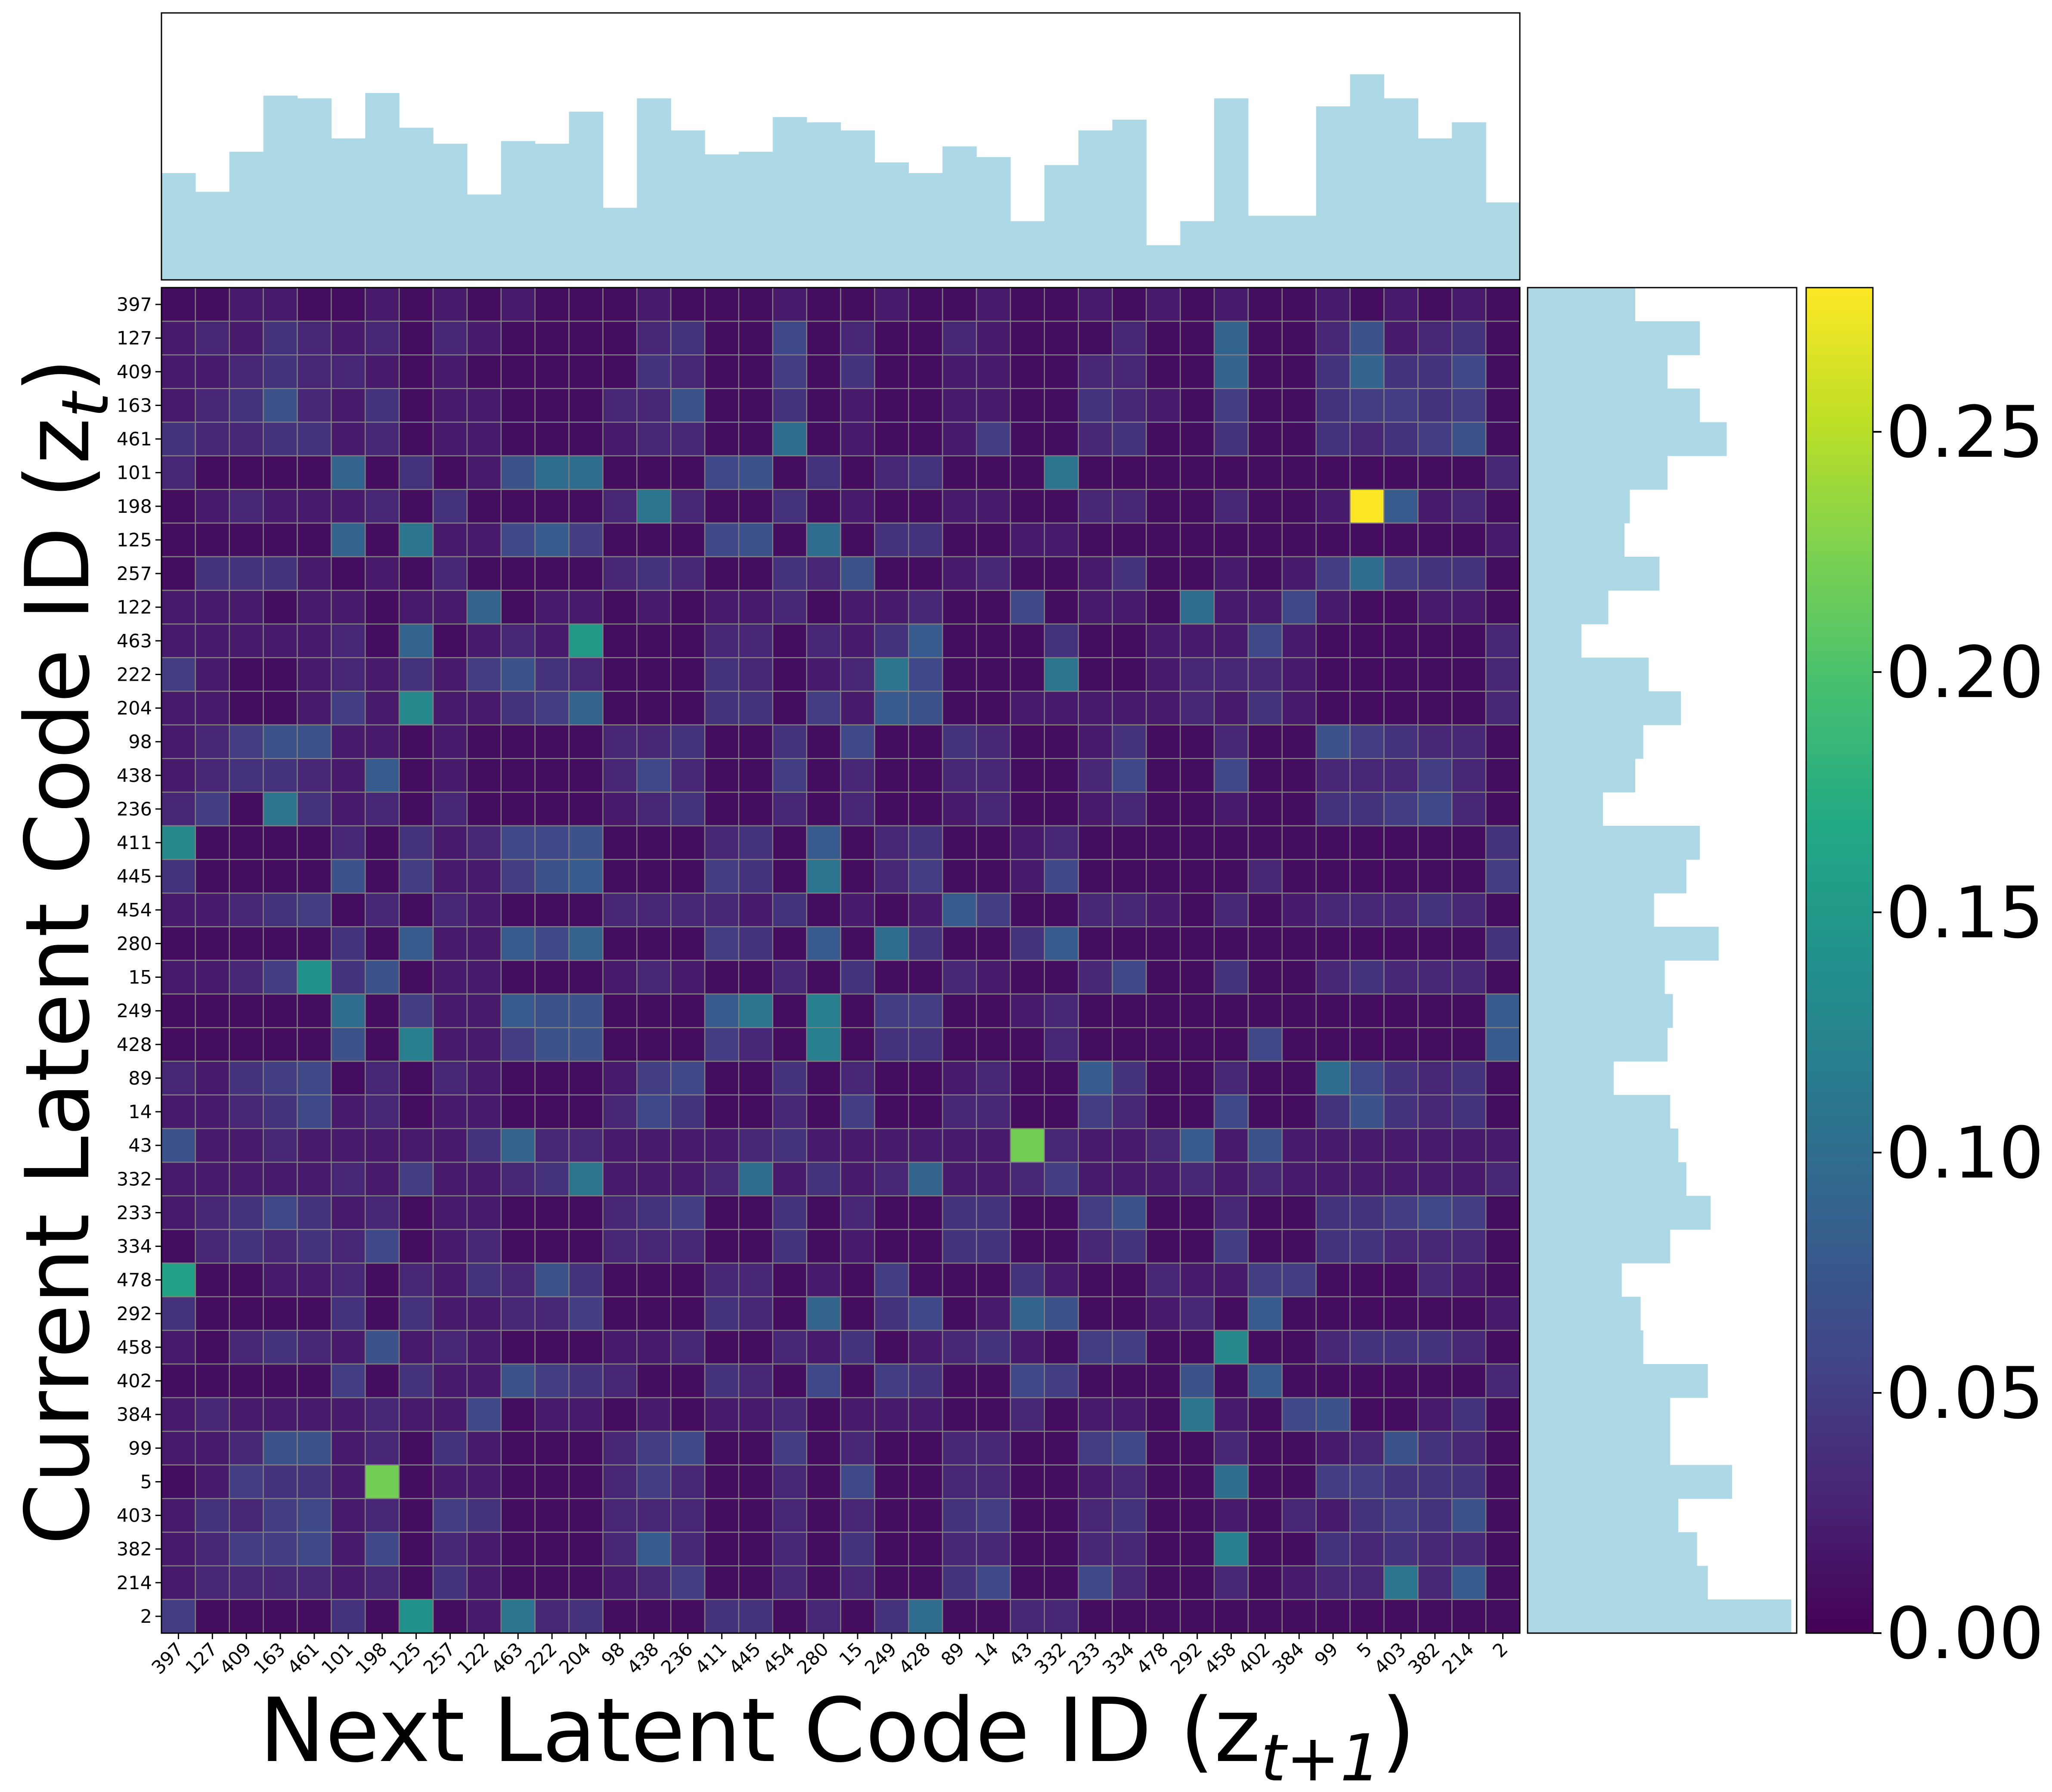 The image size is (2052, 1792). What do you see at coordinates (134, 809) in the screenshot?
I see `y-tick-label: 236` at bounding box center [134, 809].